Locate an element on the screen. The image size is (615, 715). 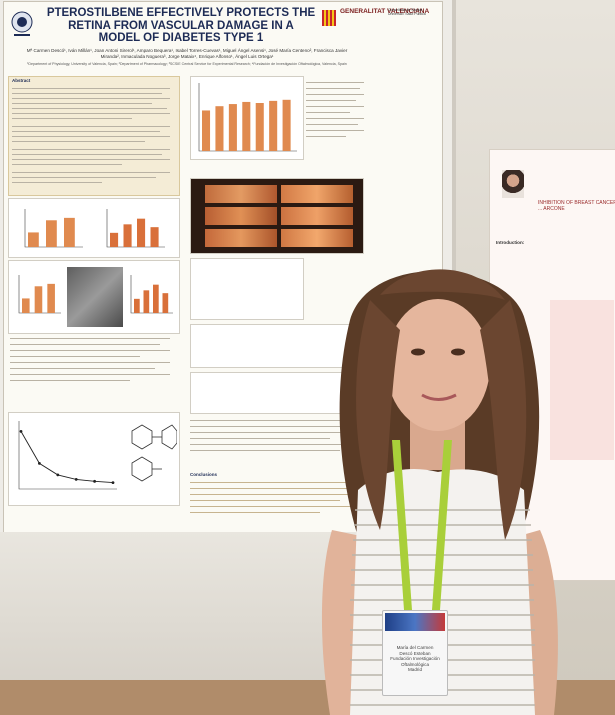
figure-1-bar-chart is located at coordinates (53, 228).